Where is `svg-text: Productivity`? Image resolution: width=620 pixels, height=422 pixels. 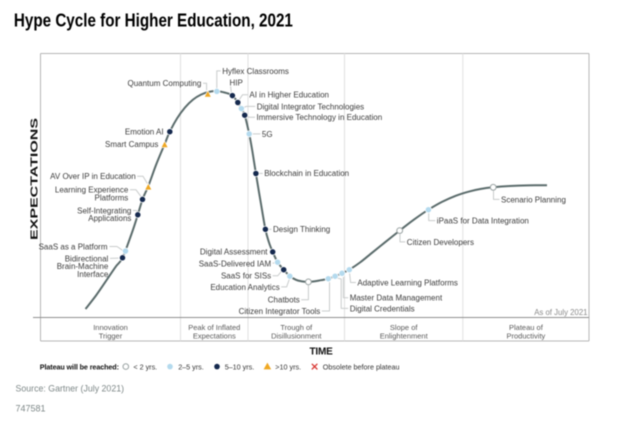 svg-text: Productivity is located at coordinates (526, 336).